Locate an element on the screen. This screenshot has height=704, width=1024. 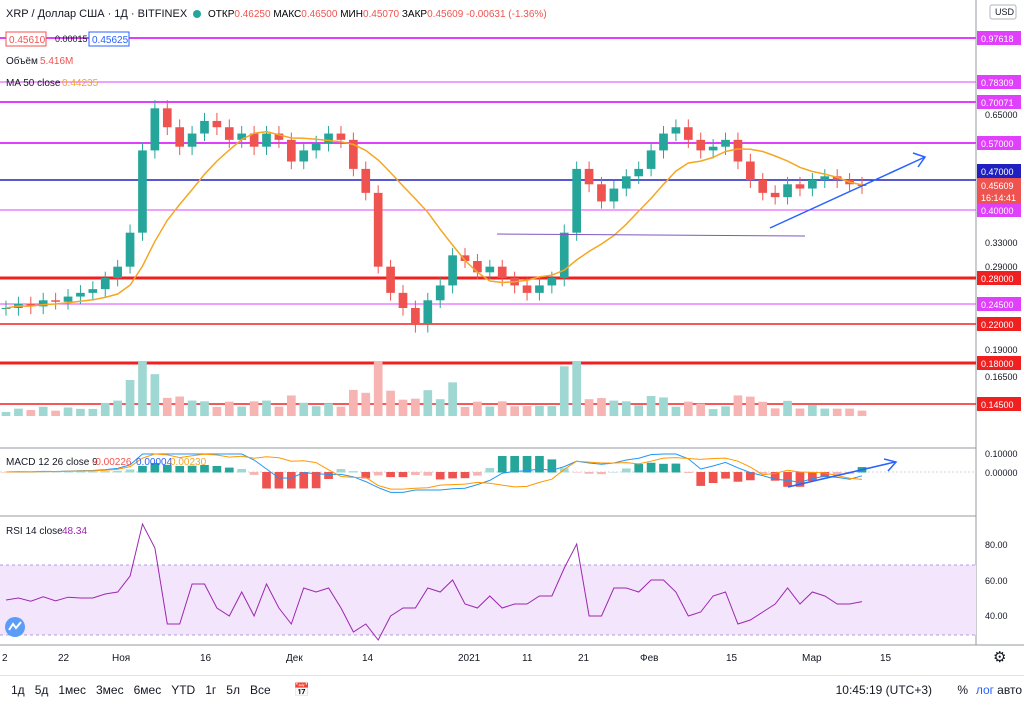
price-tag-label: 0.28000 is located at coordinates (997, 279).